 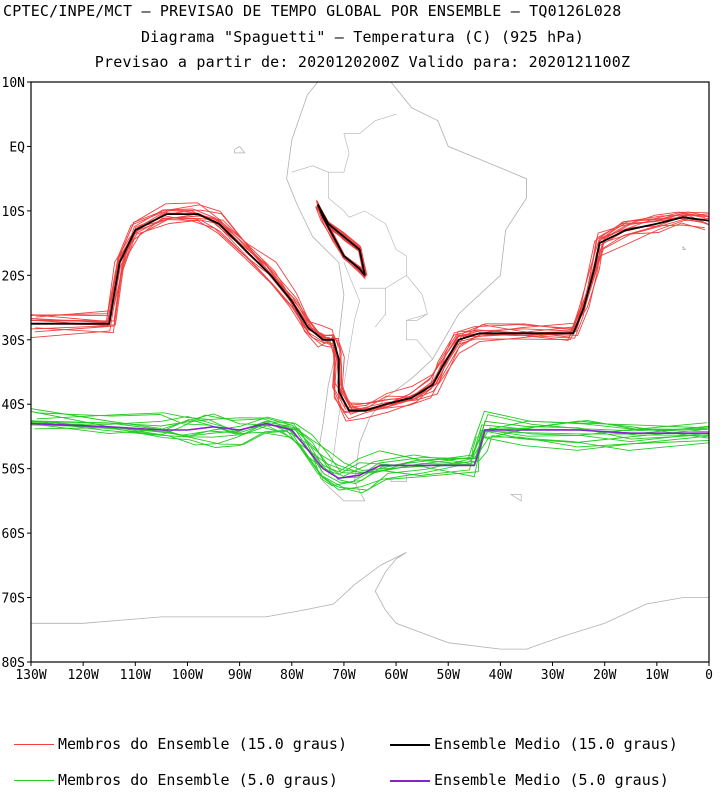 What do you see at coordinates (709, 675) in the screenshot?
I see `lon-tick-label: 0` at bounding box center [709, 675].